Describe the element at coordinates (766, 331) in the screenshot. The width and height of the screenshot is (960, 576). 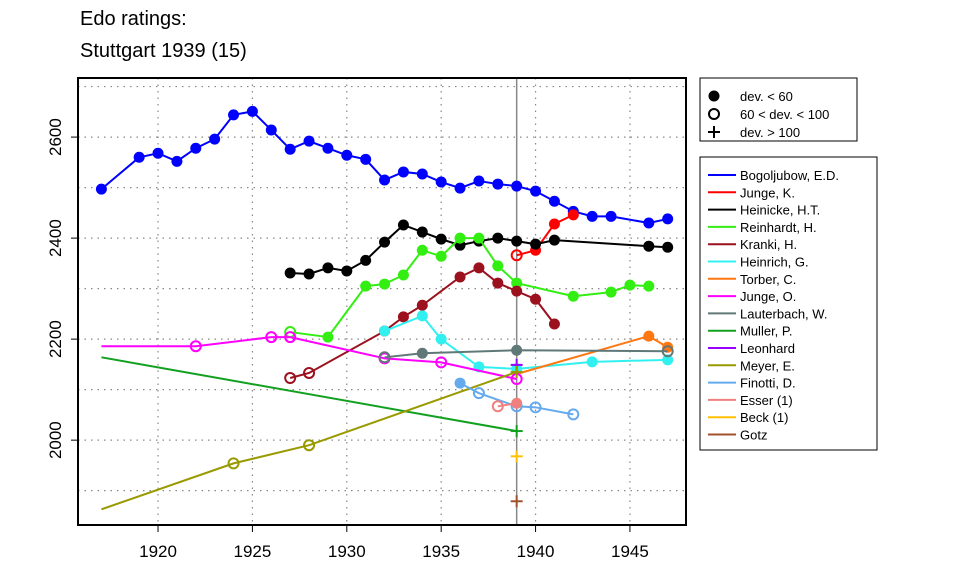
I see `legend-label: Muller, P.` at that location.